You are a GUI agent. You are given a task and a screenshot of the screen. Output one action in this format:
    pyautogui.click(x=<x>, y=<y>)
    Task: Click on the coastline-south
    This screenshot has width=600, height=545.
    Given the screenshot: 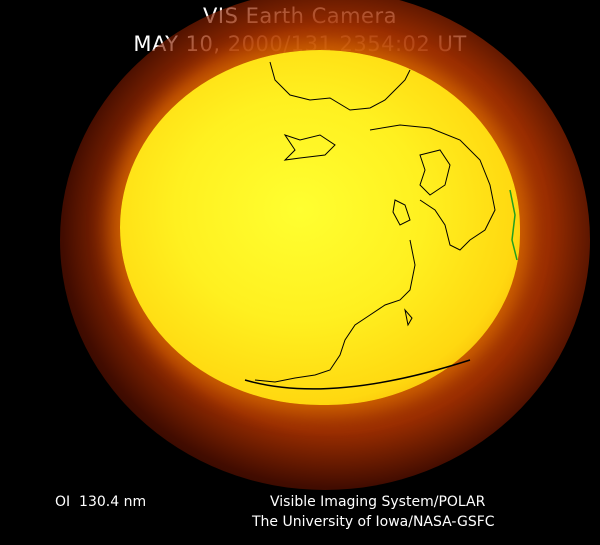 What is the action you would take?
    pyautogui.click(x=335, y=311)
    